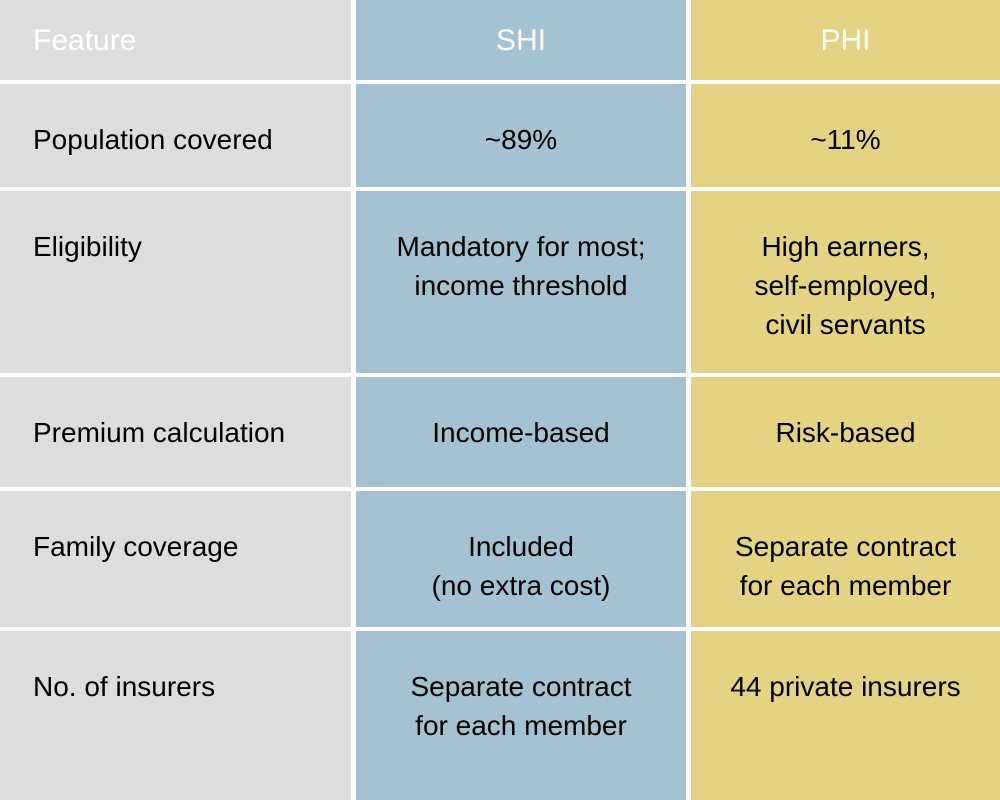 The width and height of the screenshot is (1000, 800). What do you see at coordinates (175, 40) in the screenshot?
I see `column-header-feature: Feature` at bounding box center [175, 40].